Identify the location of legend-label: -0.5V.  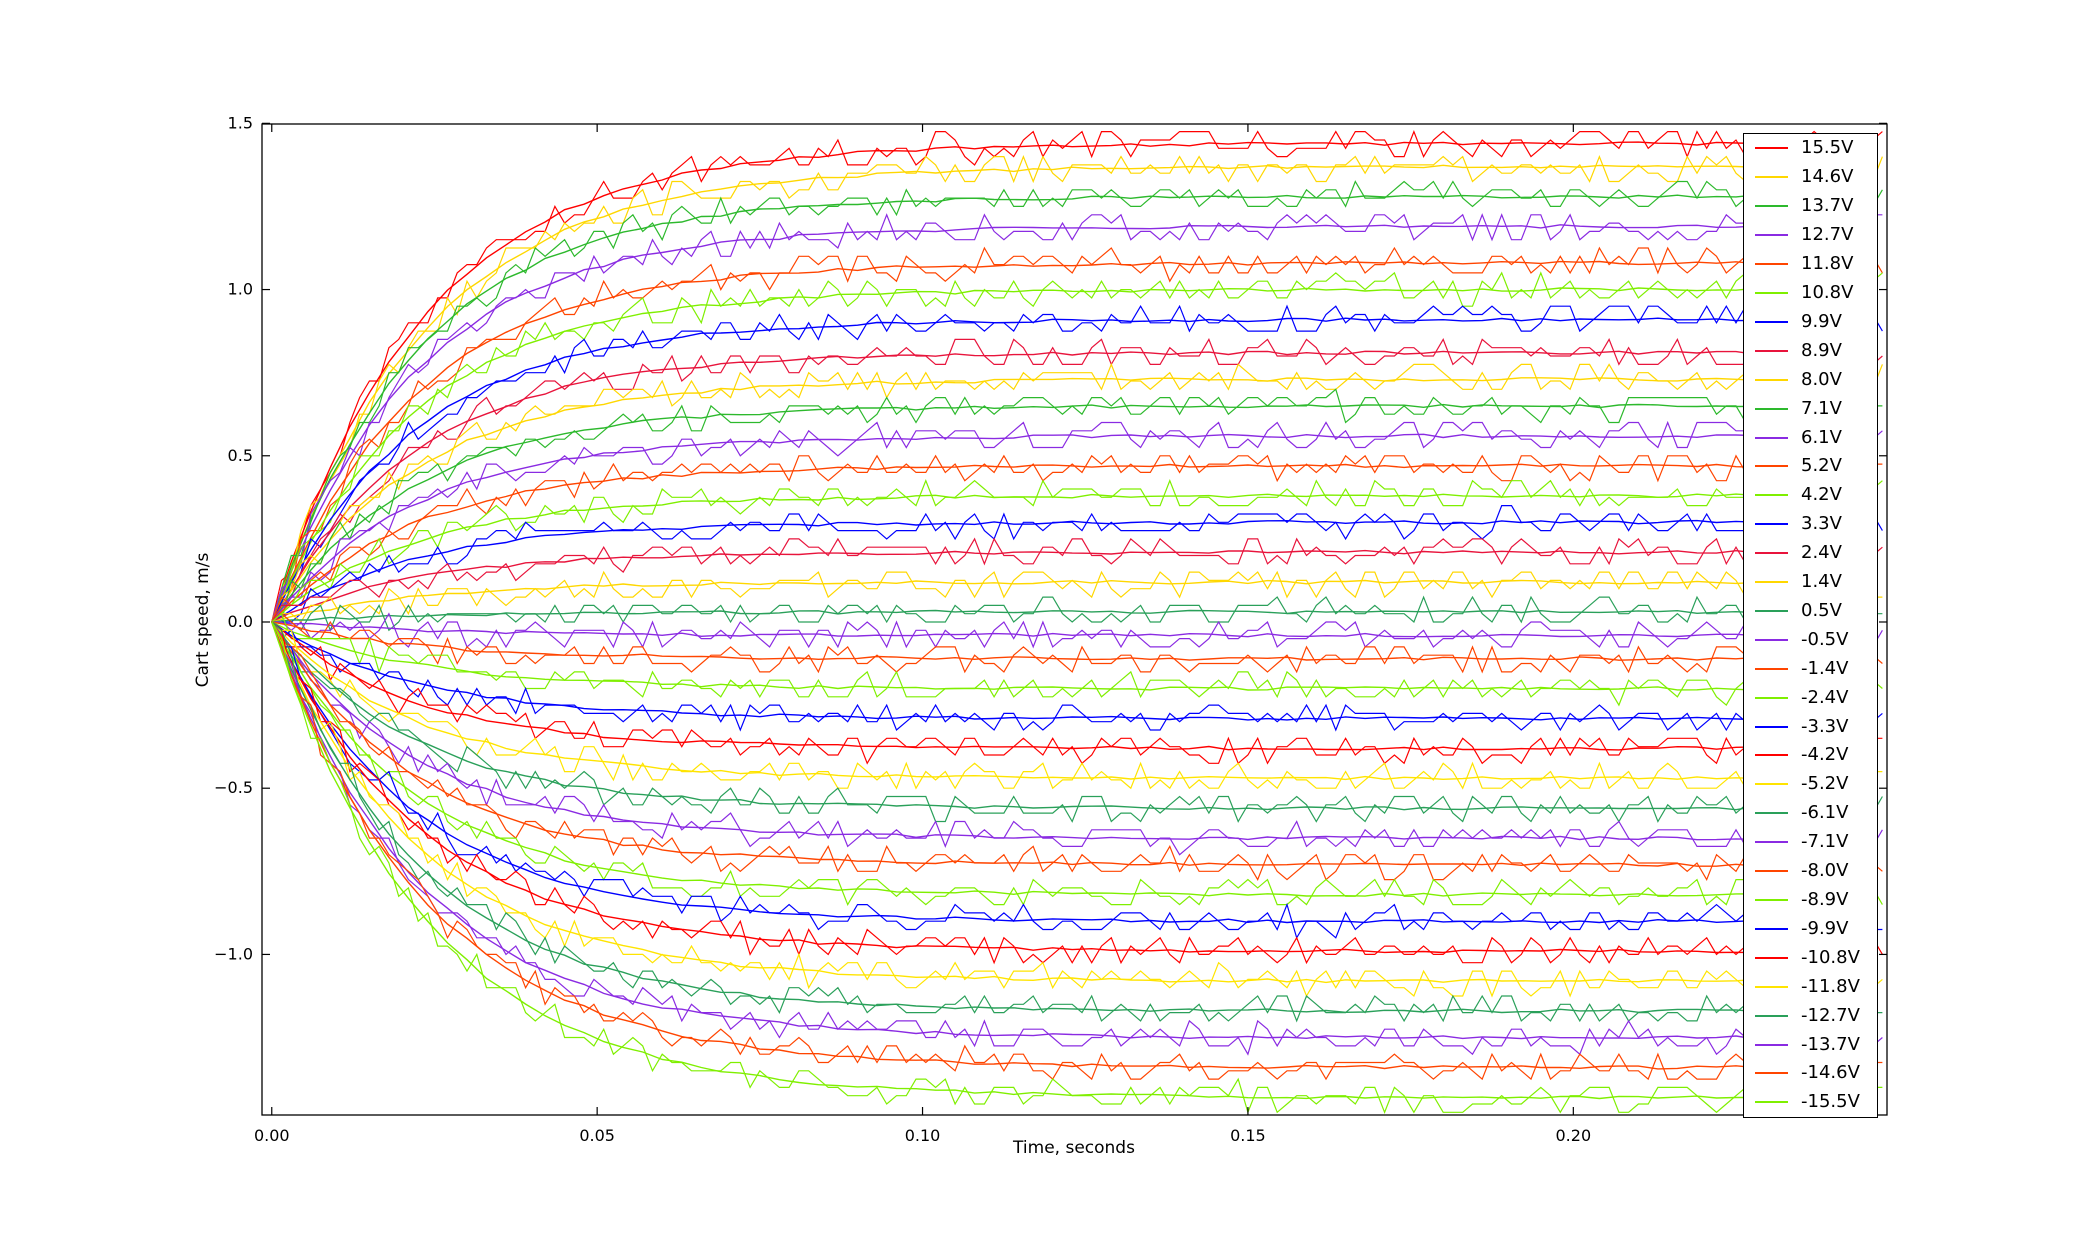
(1825, 639).